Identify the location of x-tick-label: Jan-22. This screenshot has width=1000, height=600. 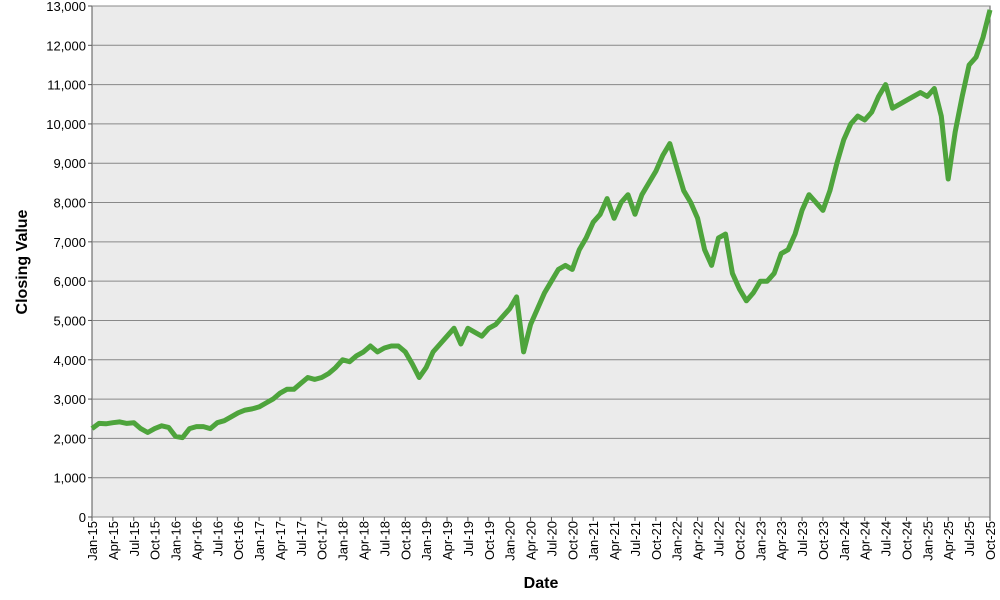
(677, 541).